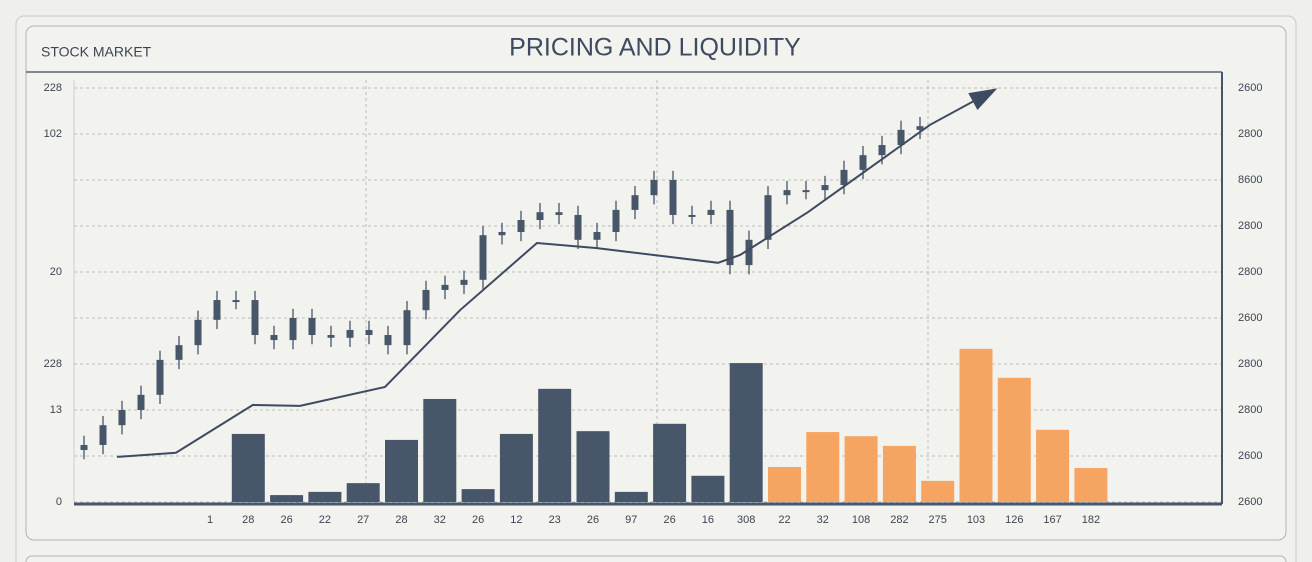 The image size is (1312, 562). What do you see at coordinates (976, 520) in the screenshot?
I see `x-tick-label: 103` at bounding box center [976, 520].